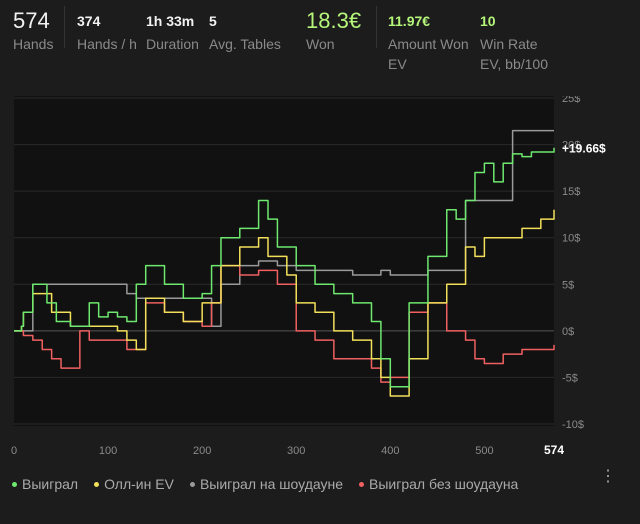  I want to click on y-tick-label: 5$, so click(568, 285).